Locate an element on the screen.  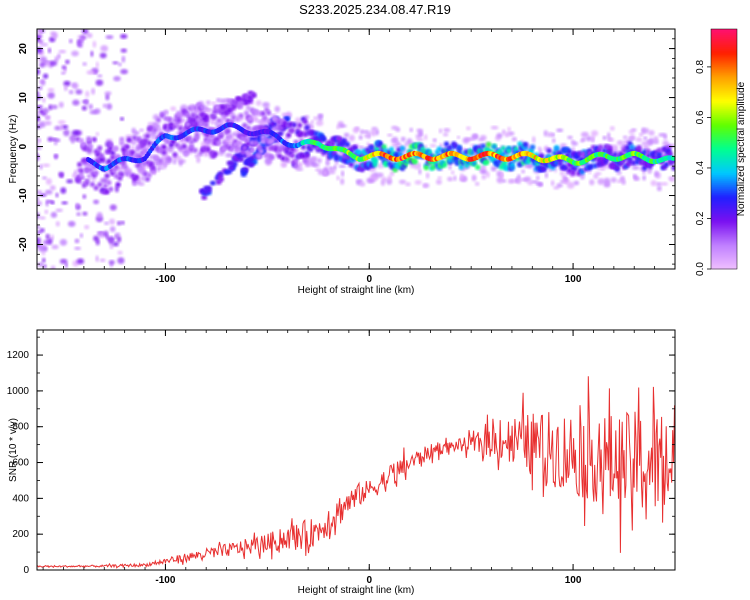
colorbar-tick-label: 0.4 is located at coordinates (700, 168).